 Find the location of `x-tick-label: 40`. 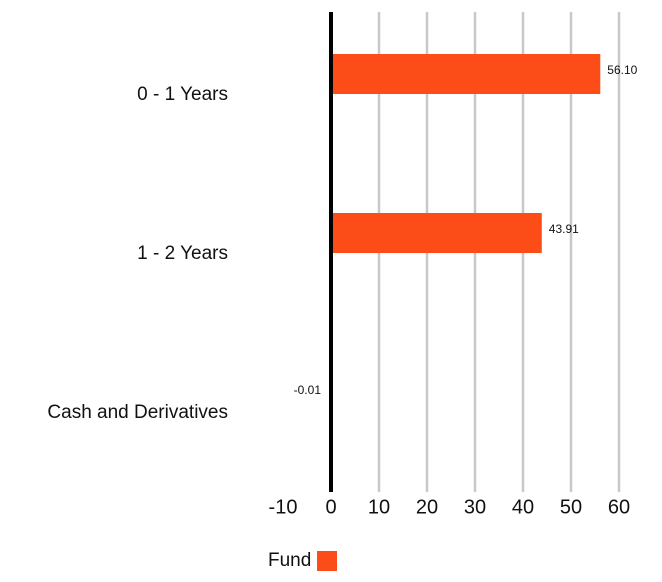

x-tick-label: 40 is located at coordinates (523, 507).